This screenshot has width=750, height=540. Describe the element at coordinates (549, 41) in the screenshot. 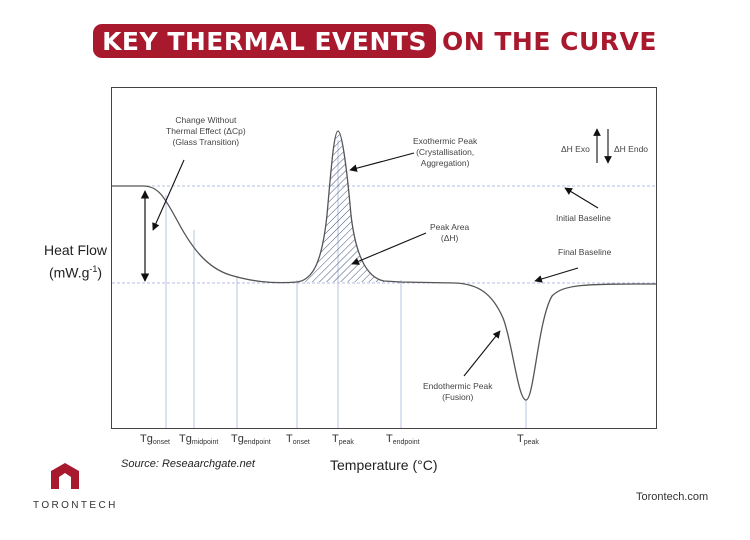

I see `title-rest: ON THE CURVE` at that location.